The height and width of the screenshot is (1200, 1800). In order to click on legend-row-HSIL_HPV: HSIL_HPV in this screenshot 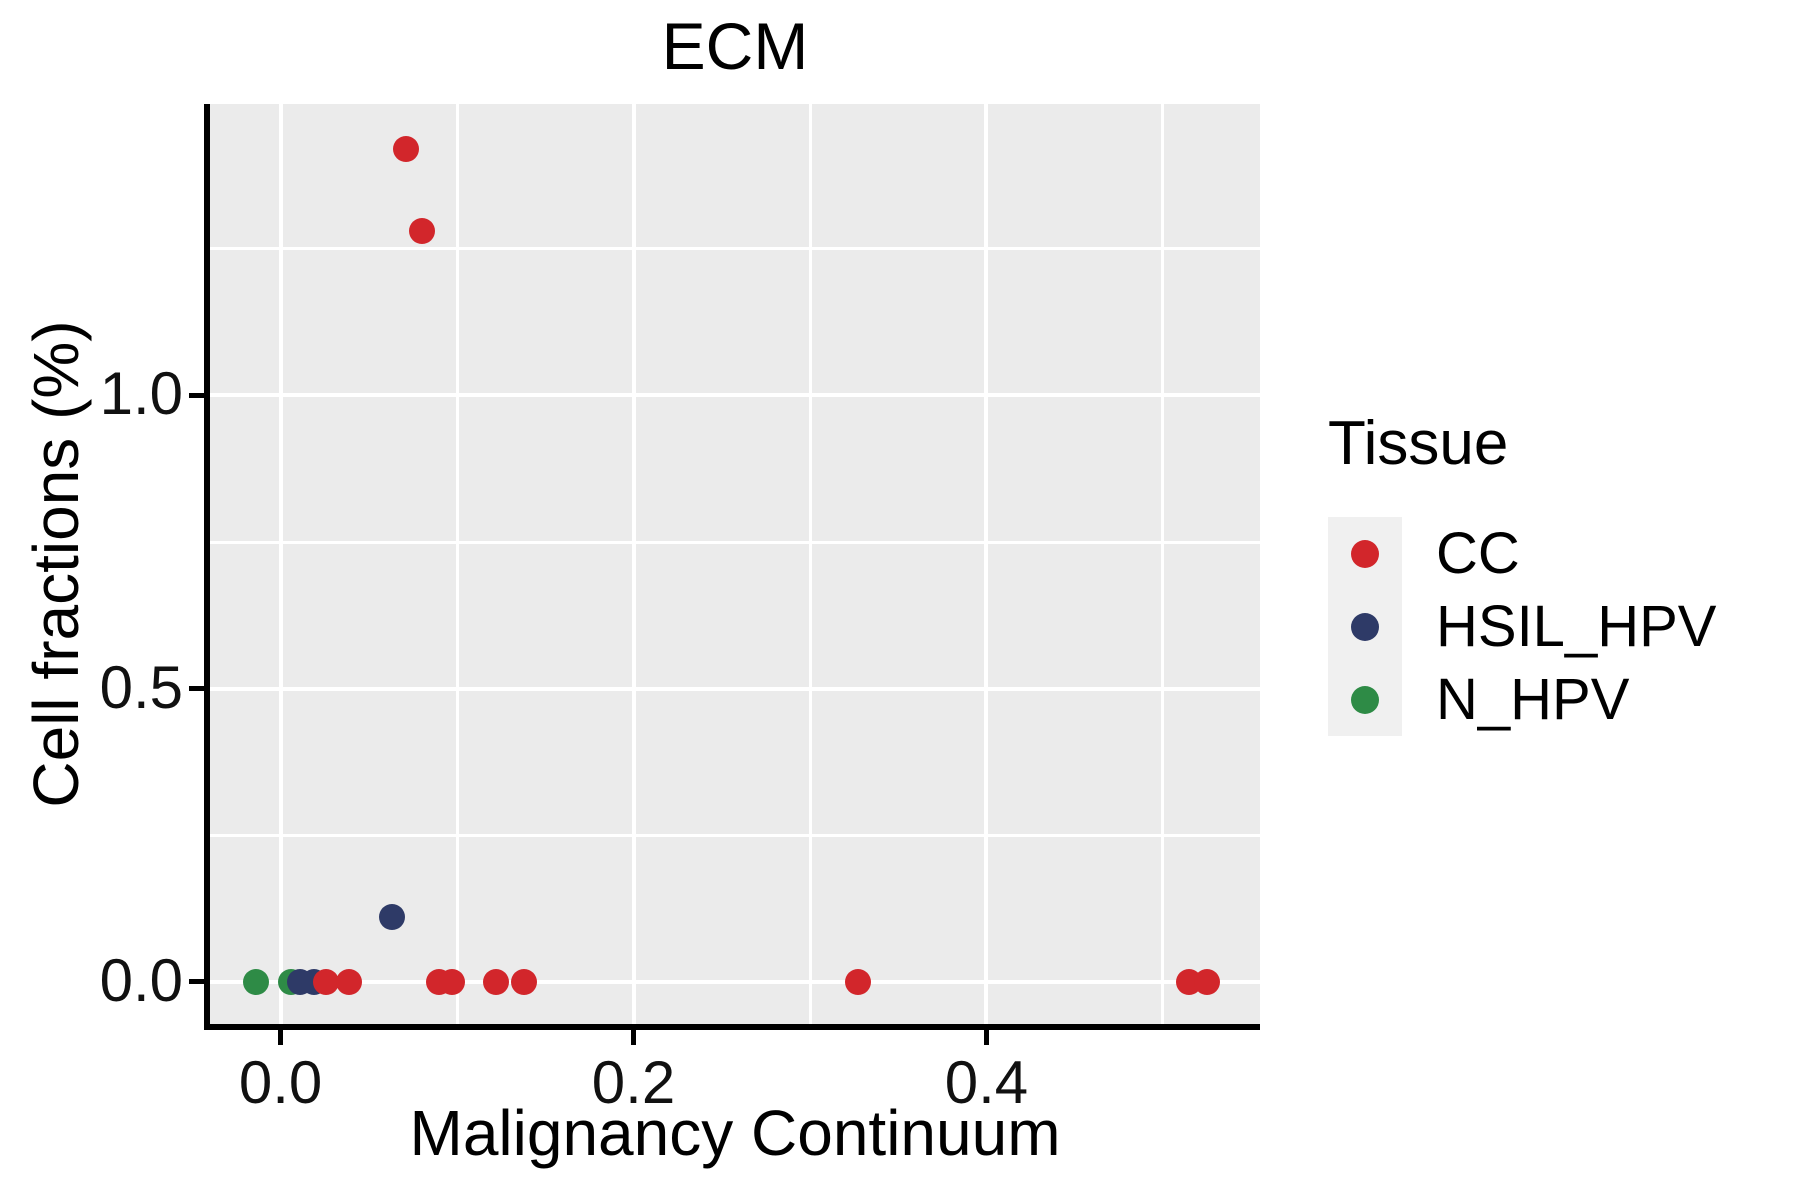, I will do `click(1522, 626)`.